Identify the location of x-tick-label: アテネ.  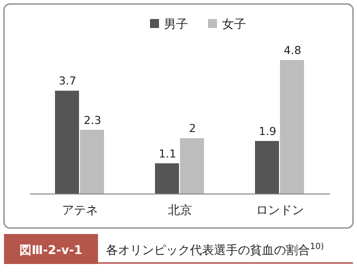
(80, 210).